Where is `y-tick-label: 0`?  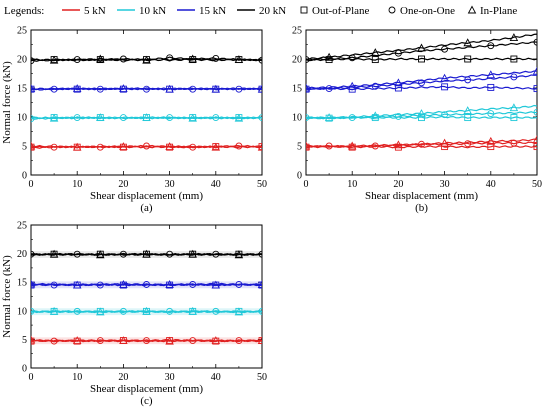
y-tick-label: 0 is located at coordinates (24, 369).